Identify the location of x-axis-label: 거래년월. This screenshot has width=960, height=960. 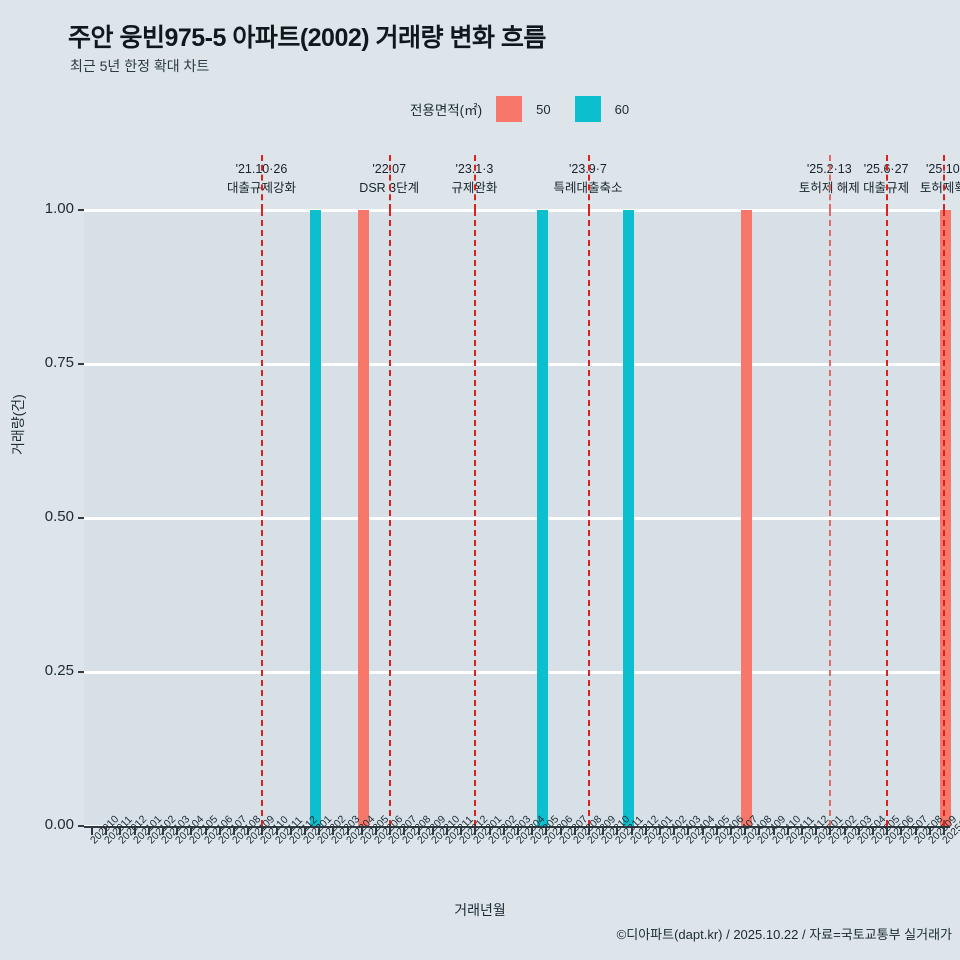
(480, 910).